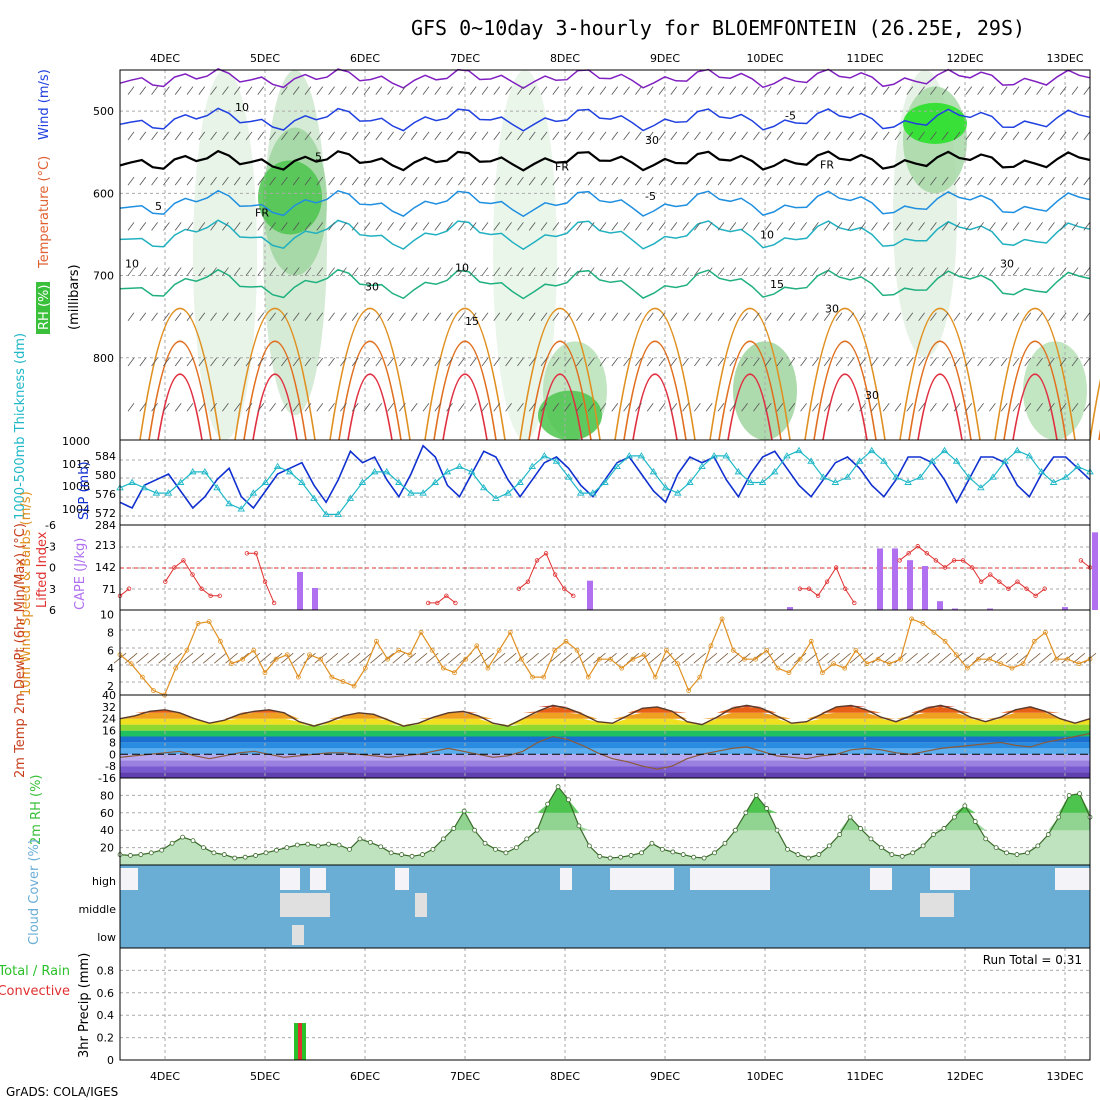  Describe the element at coordinates (560, 407) in the screenshot. I see `temp-contour-warm` at that location.